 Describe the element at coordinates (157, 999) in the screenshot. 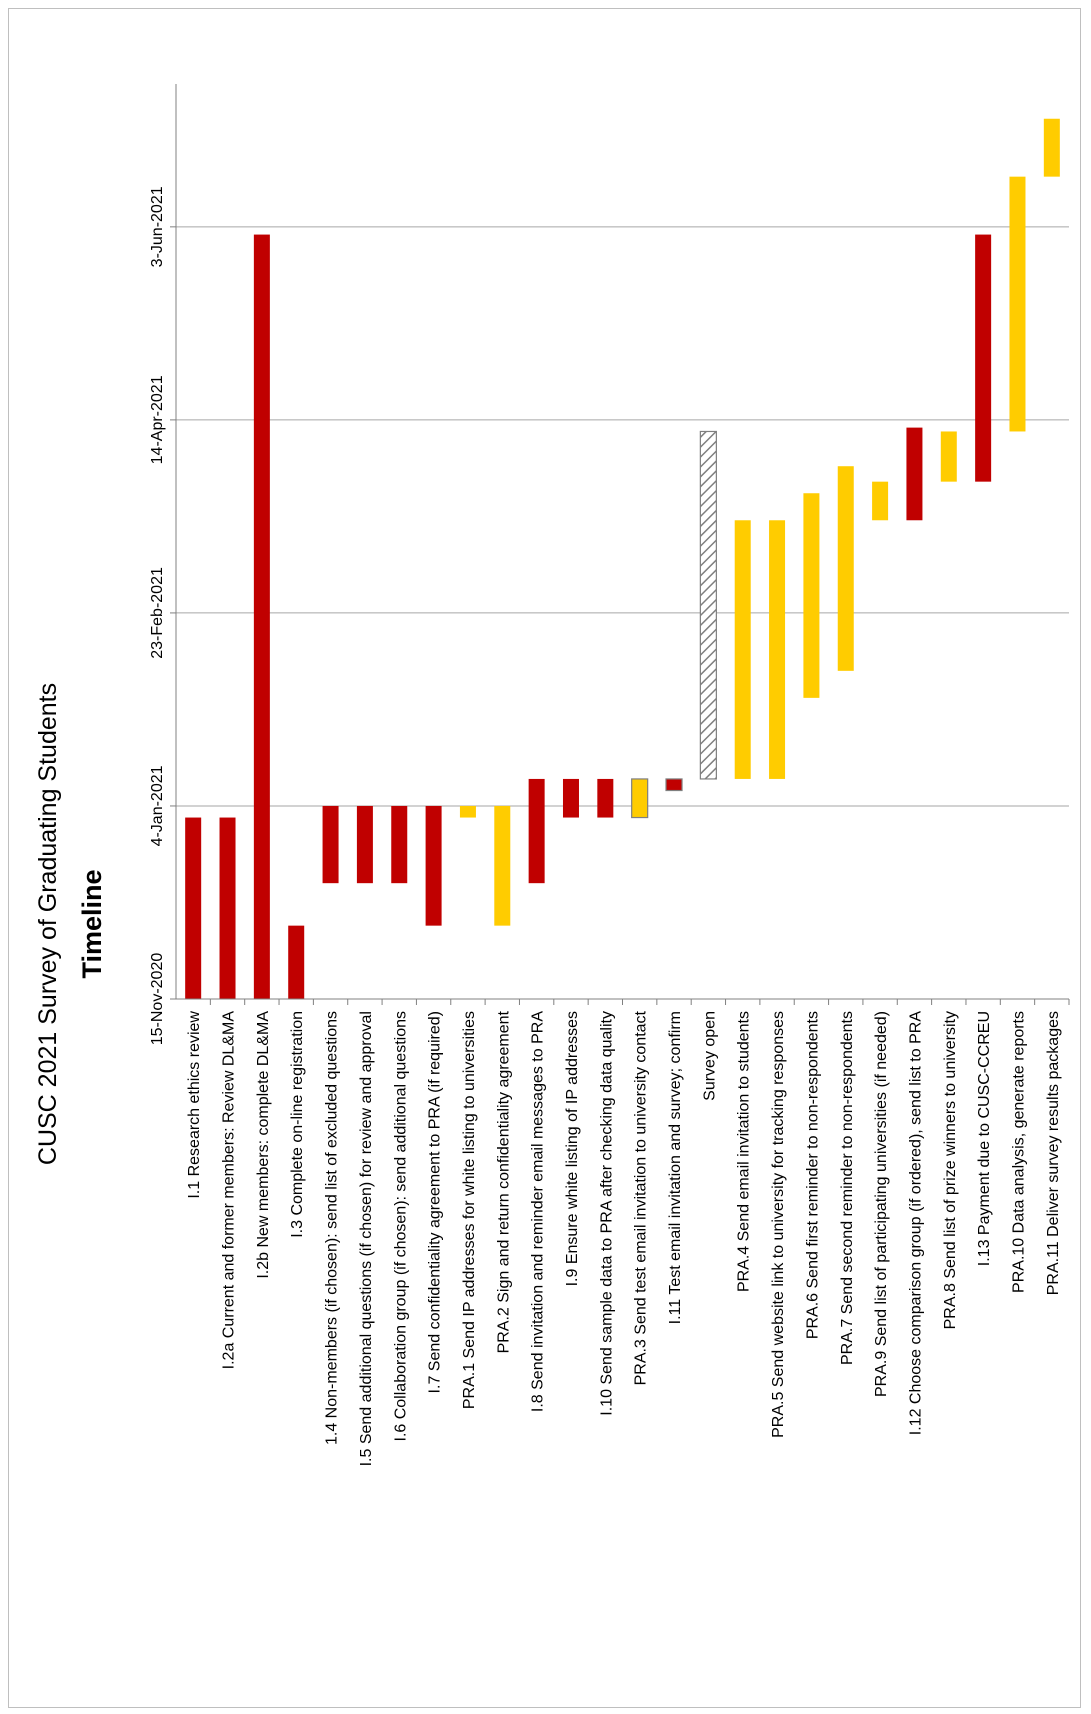

I see `tick-label: 15-Nov-2020` at that location.